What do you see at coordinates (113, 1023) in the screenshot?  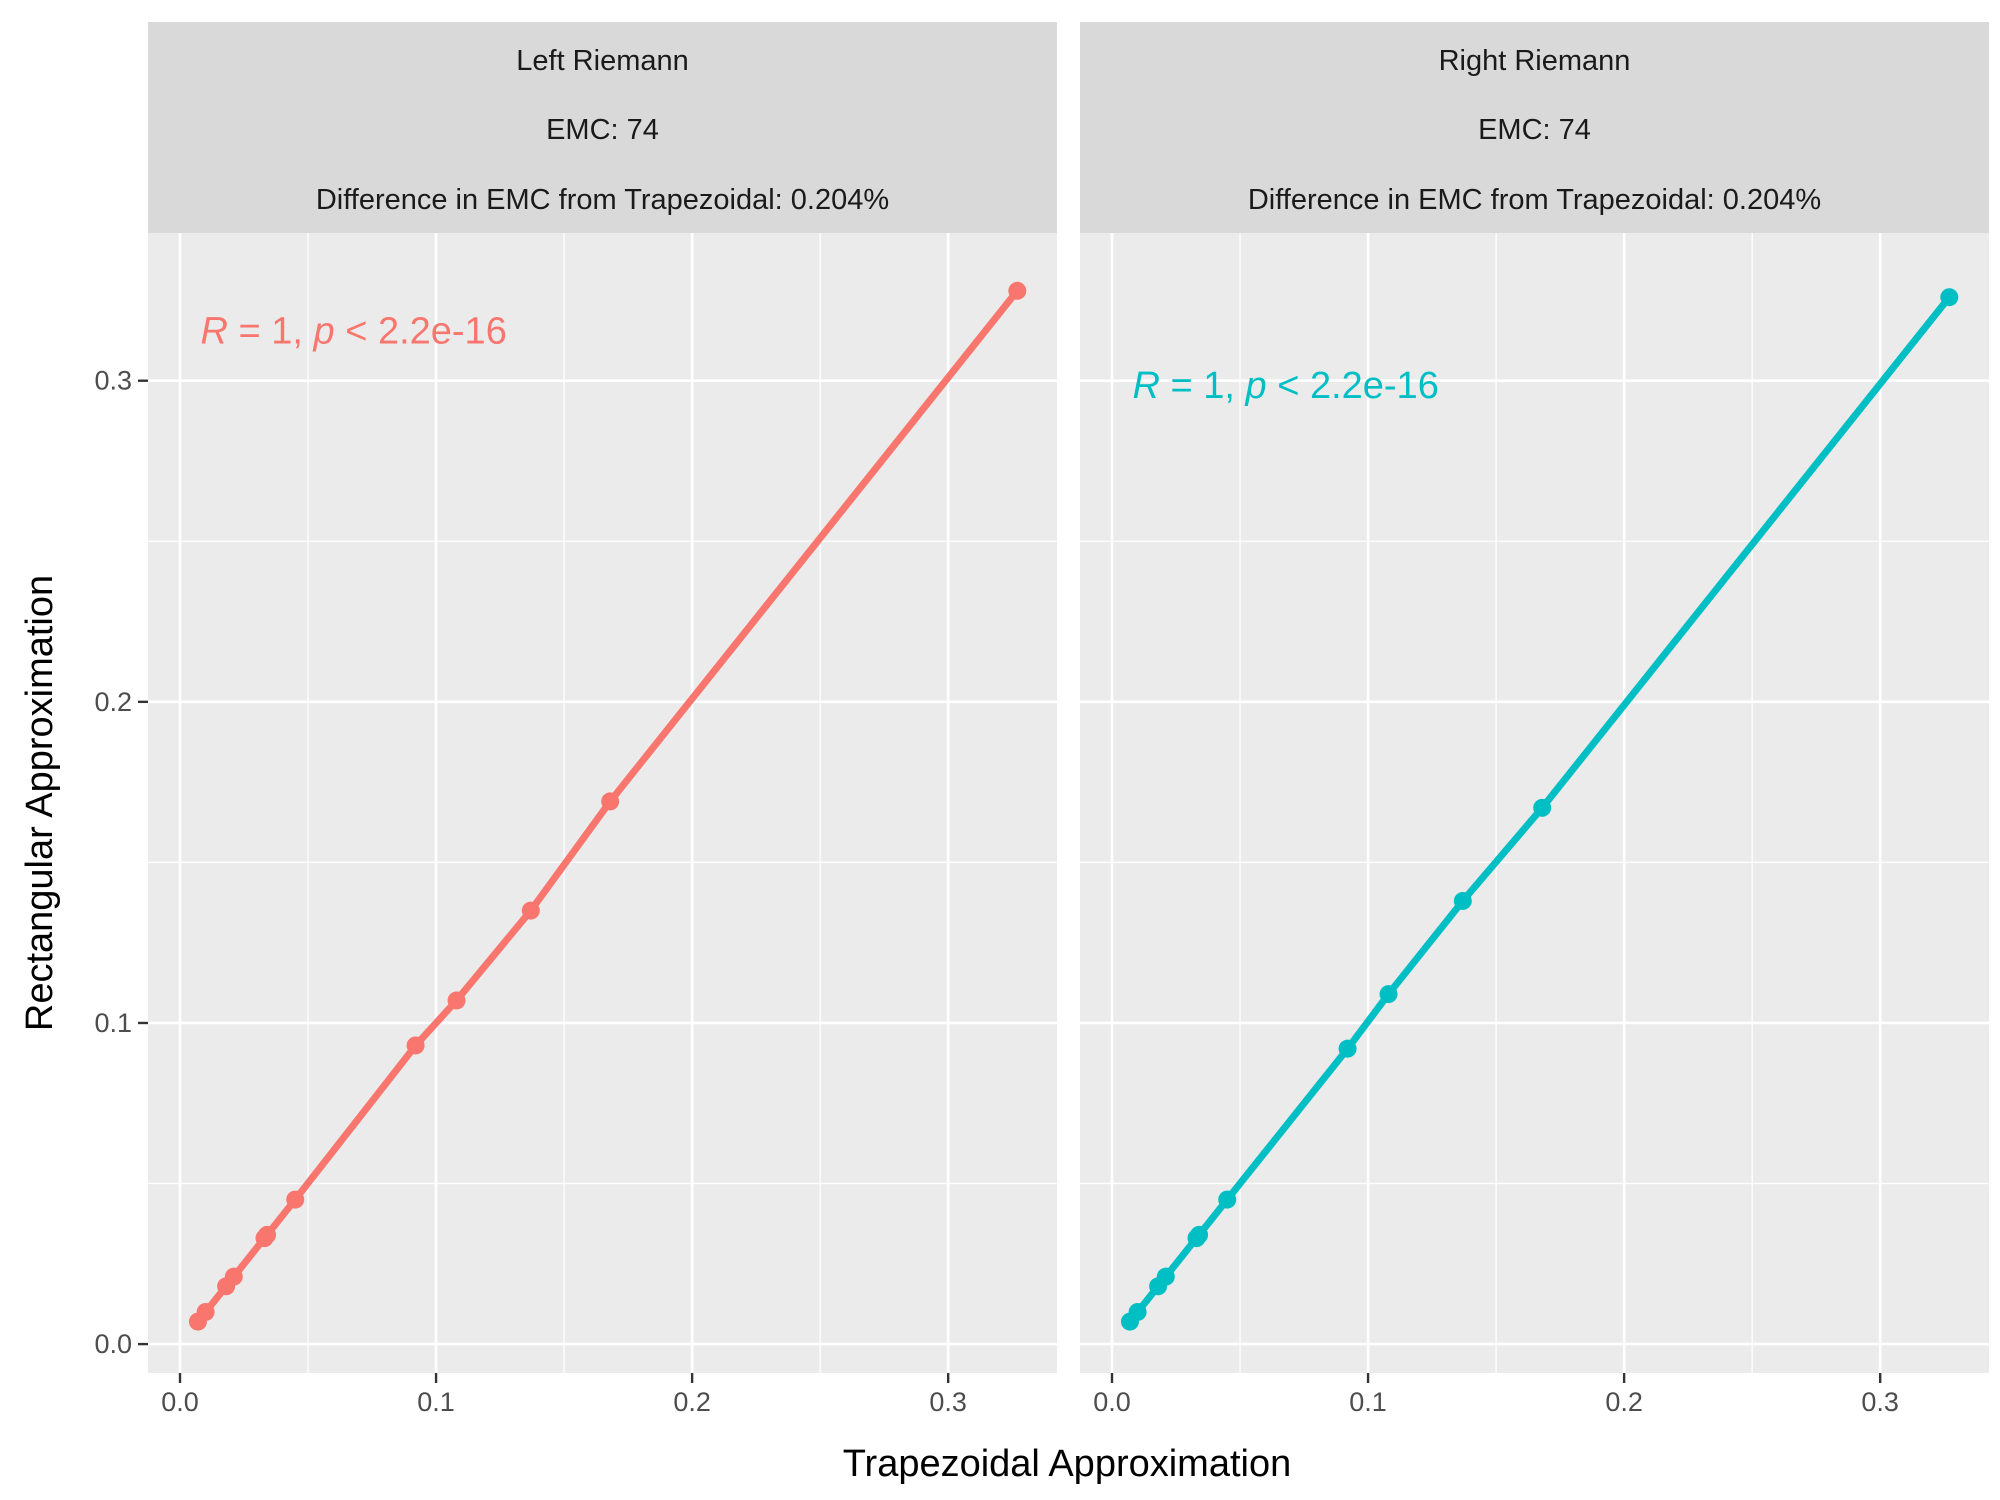 I see `y-tick-label: 0.1` at bounding box center [113, 1023].